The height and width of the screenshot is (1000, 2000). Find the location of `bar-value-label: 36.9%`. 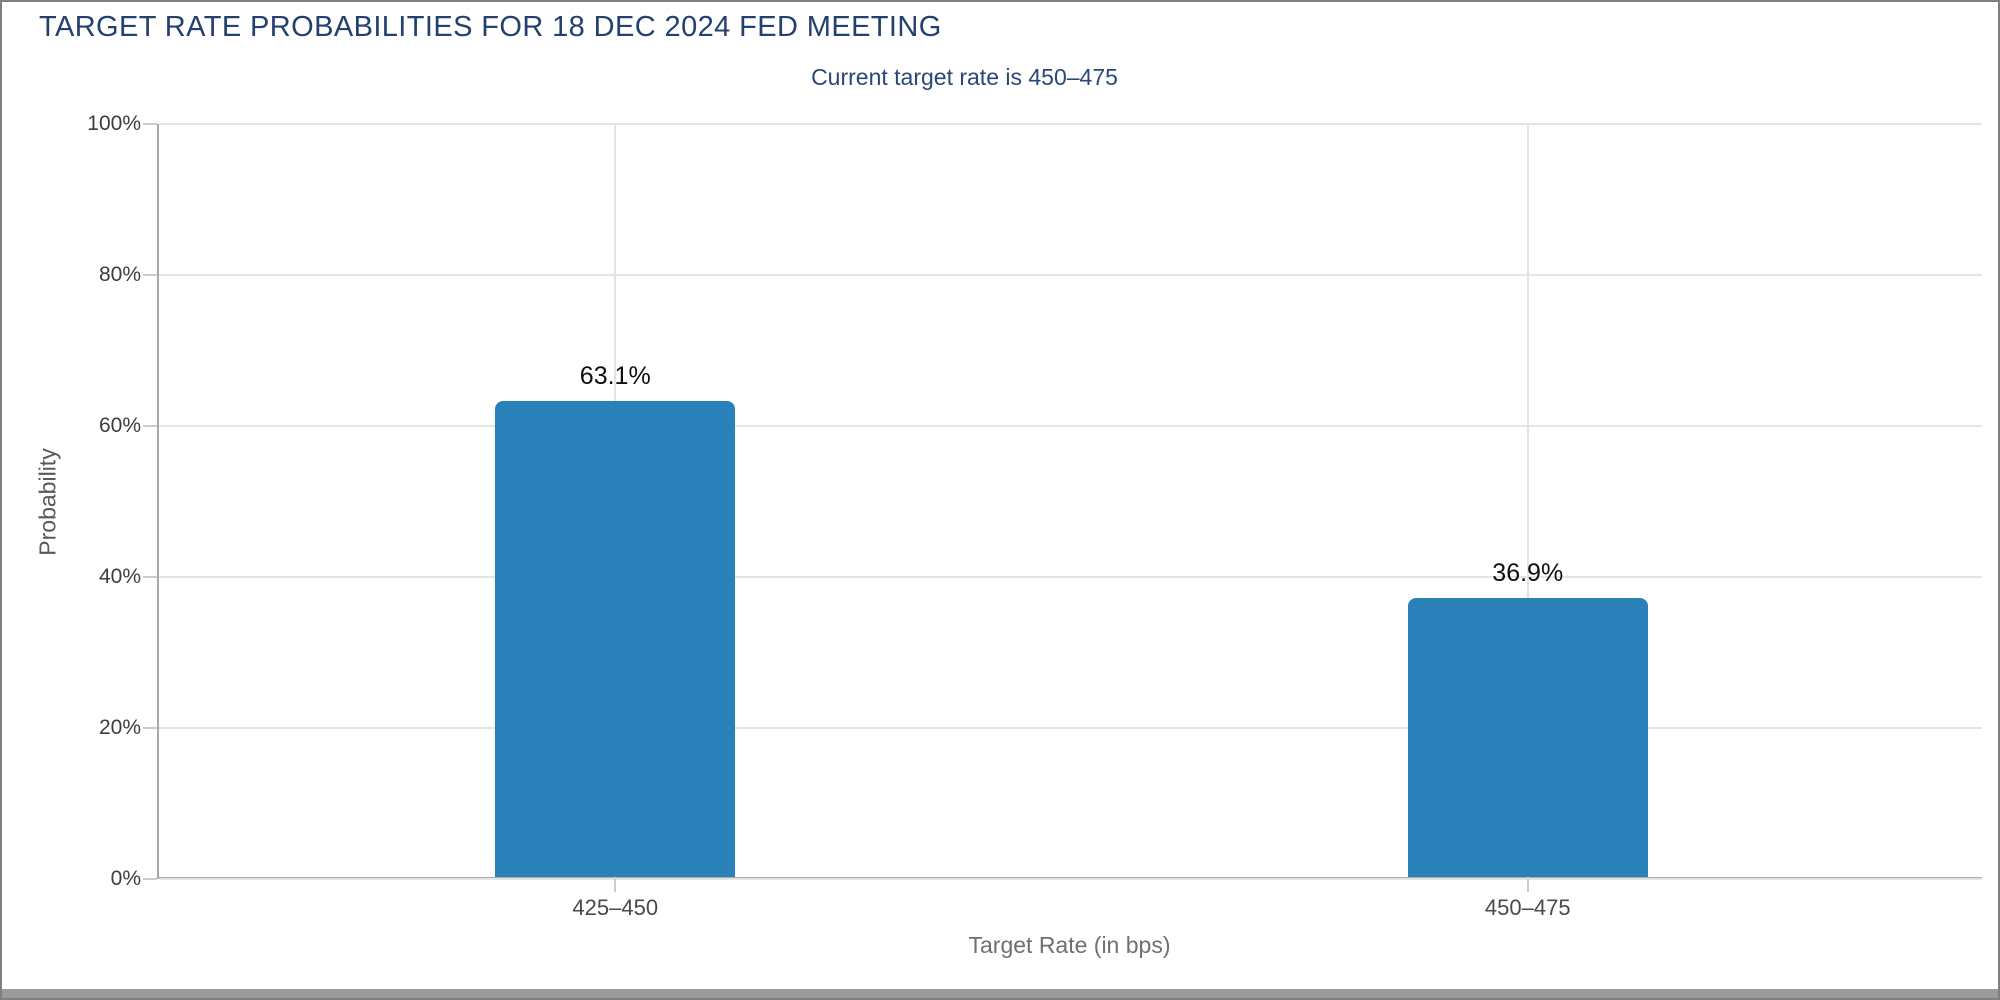

bar-value-label: 36.9% is located at coordinates (1528, 573).